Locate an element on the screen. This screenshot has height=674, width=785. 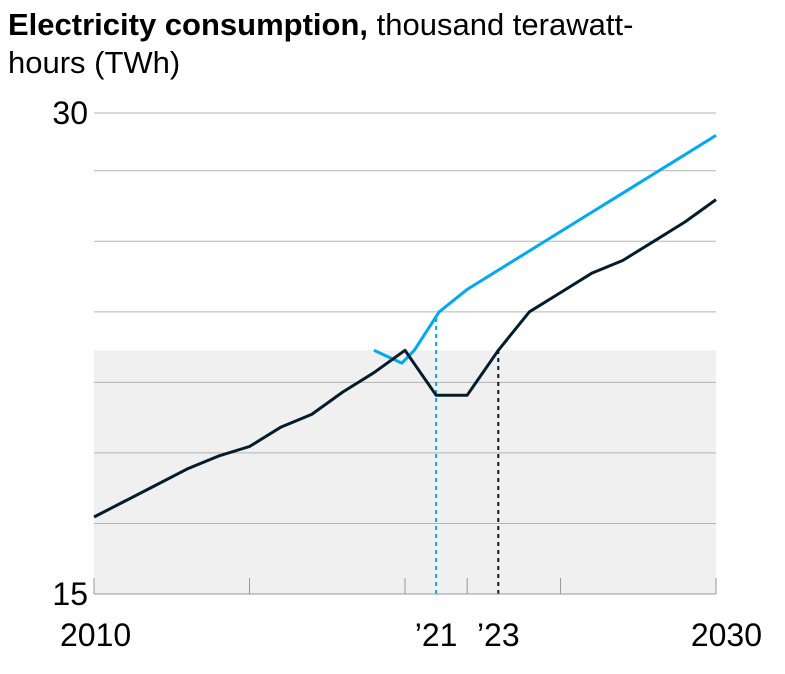
x-tick-label-3: 2030 is located at coordinates (726, 635).